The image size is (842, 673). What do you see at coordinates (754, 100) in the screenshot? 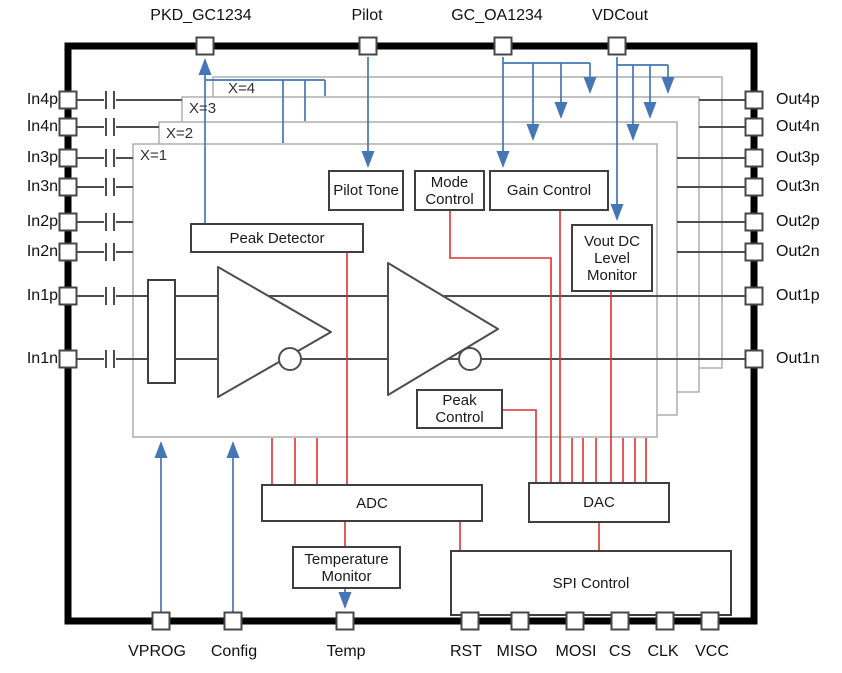
I see `pin-out4p` at bounding box center [754, 100].